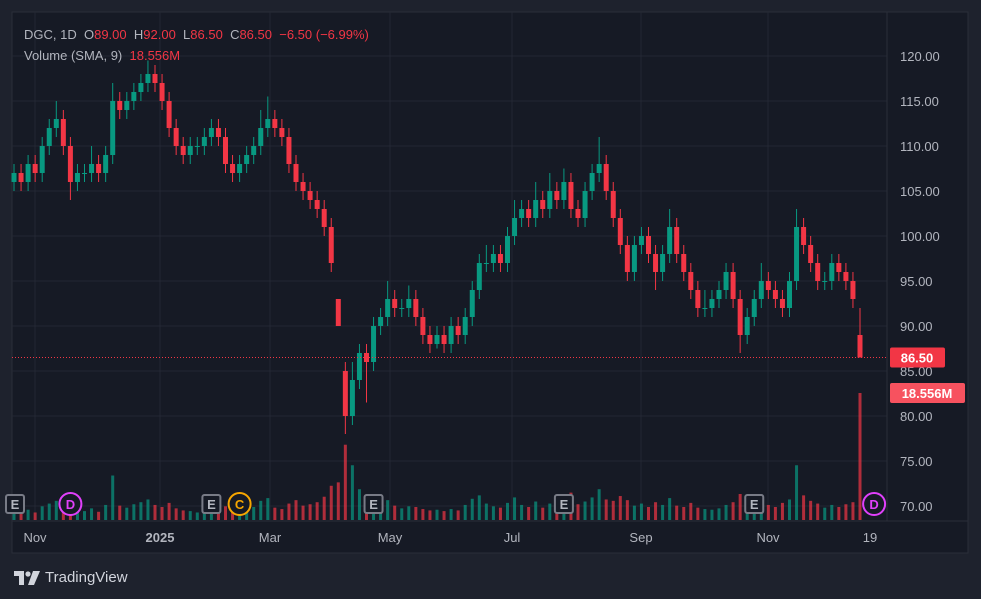  What do you see at coordinates (110, 34) in the screenshot?
I see `open-value: 89.00` at bounding box center [110, 34].